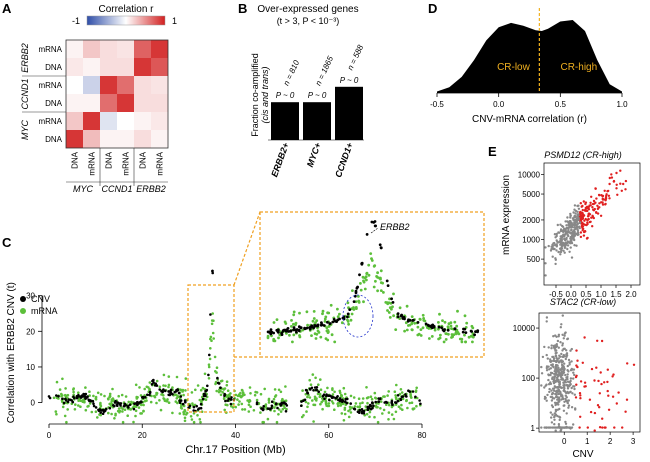 The width and height of the screenshot is (650, 462). Describe the element at coordinates (7, 242) in the screenshot. I see `panel-label-c: C` at that location.